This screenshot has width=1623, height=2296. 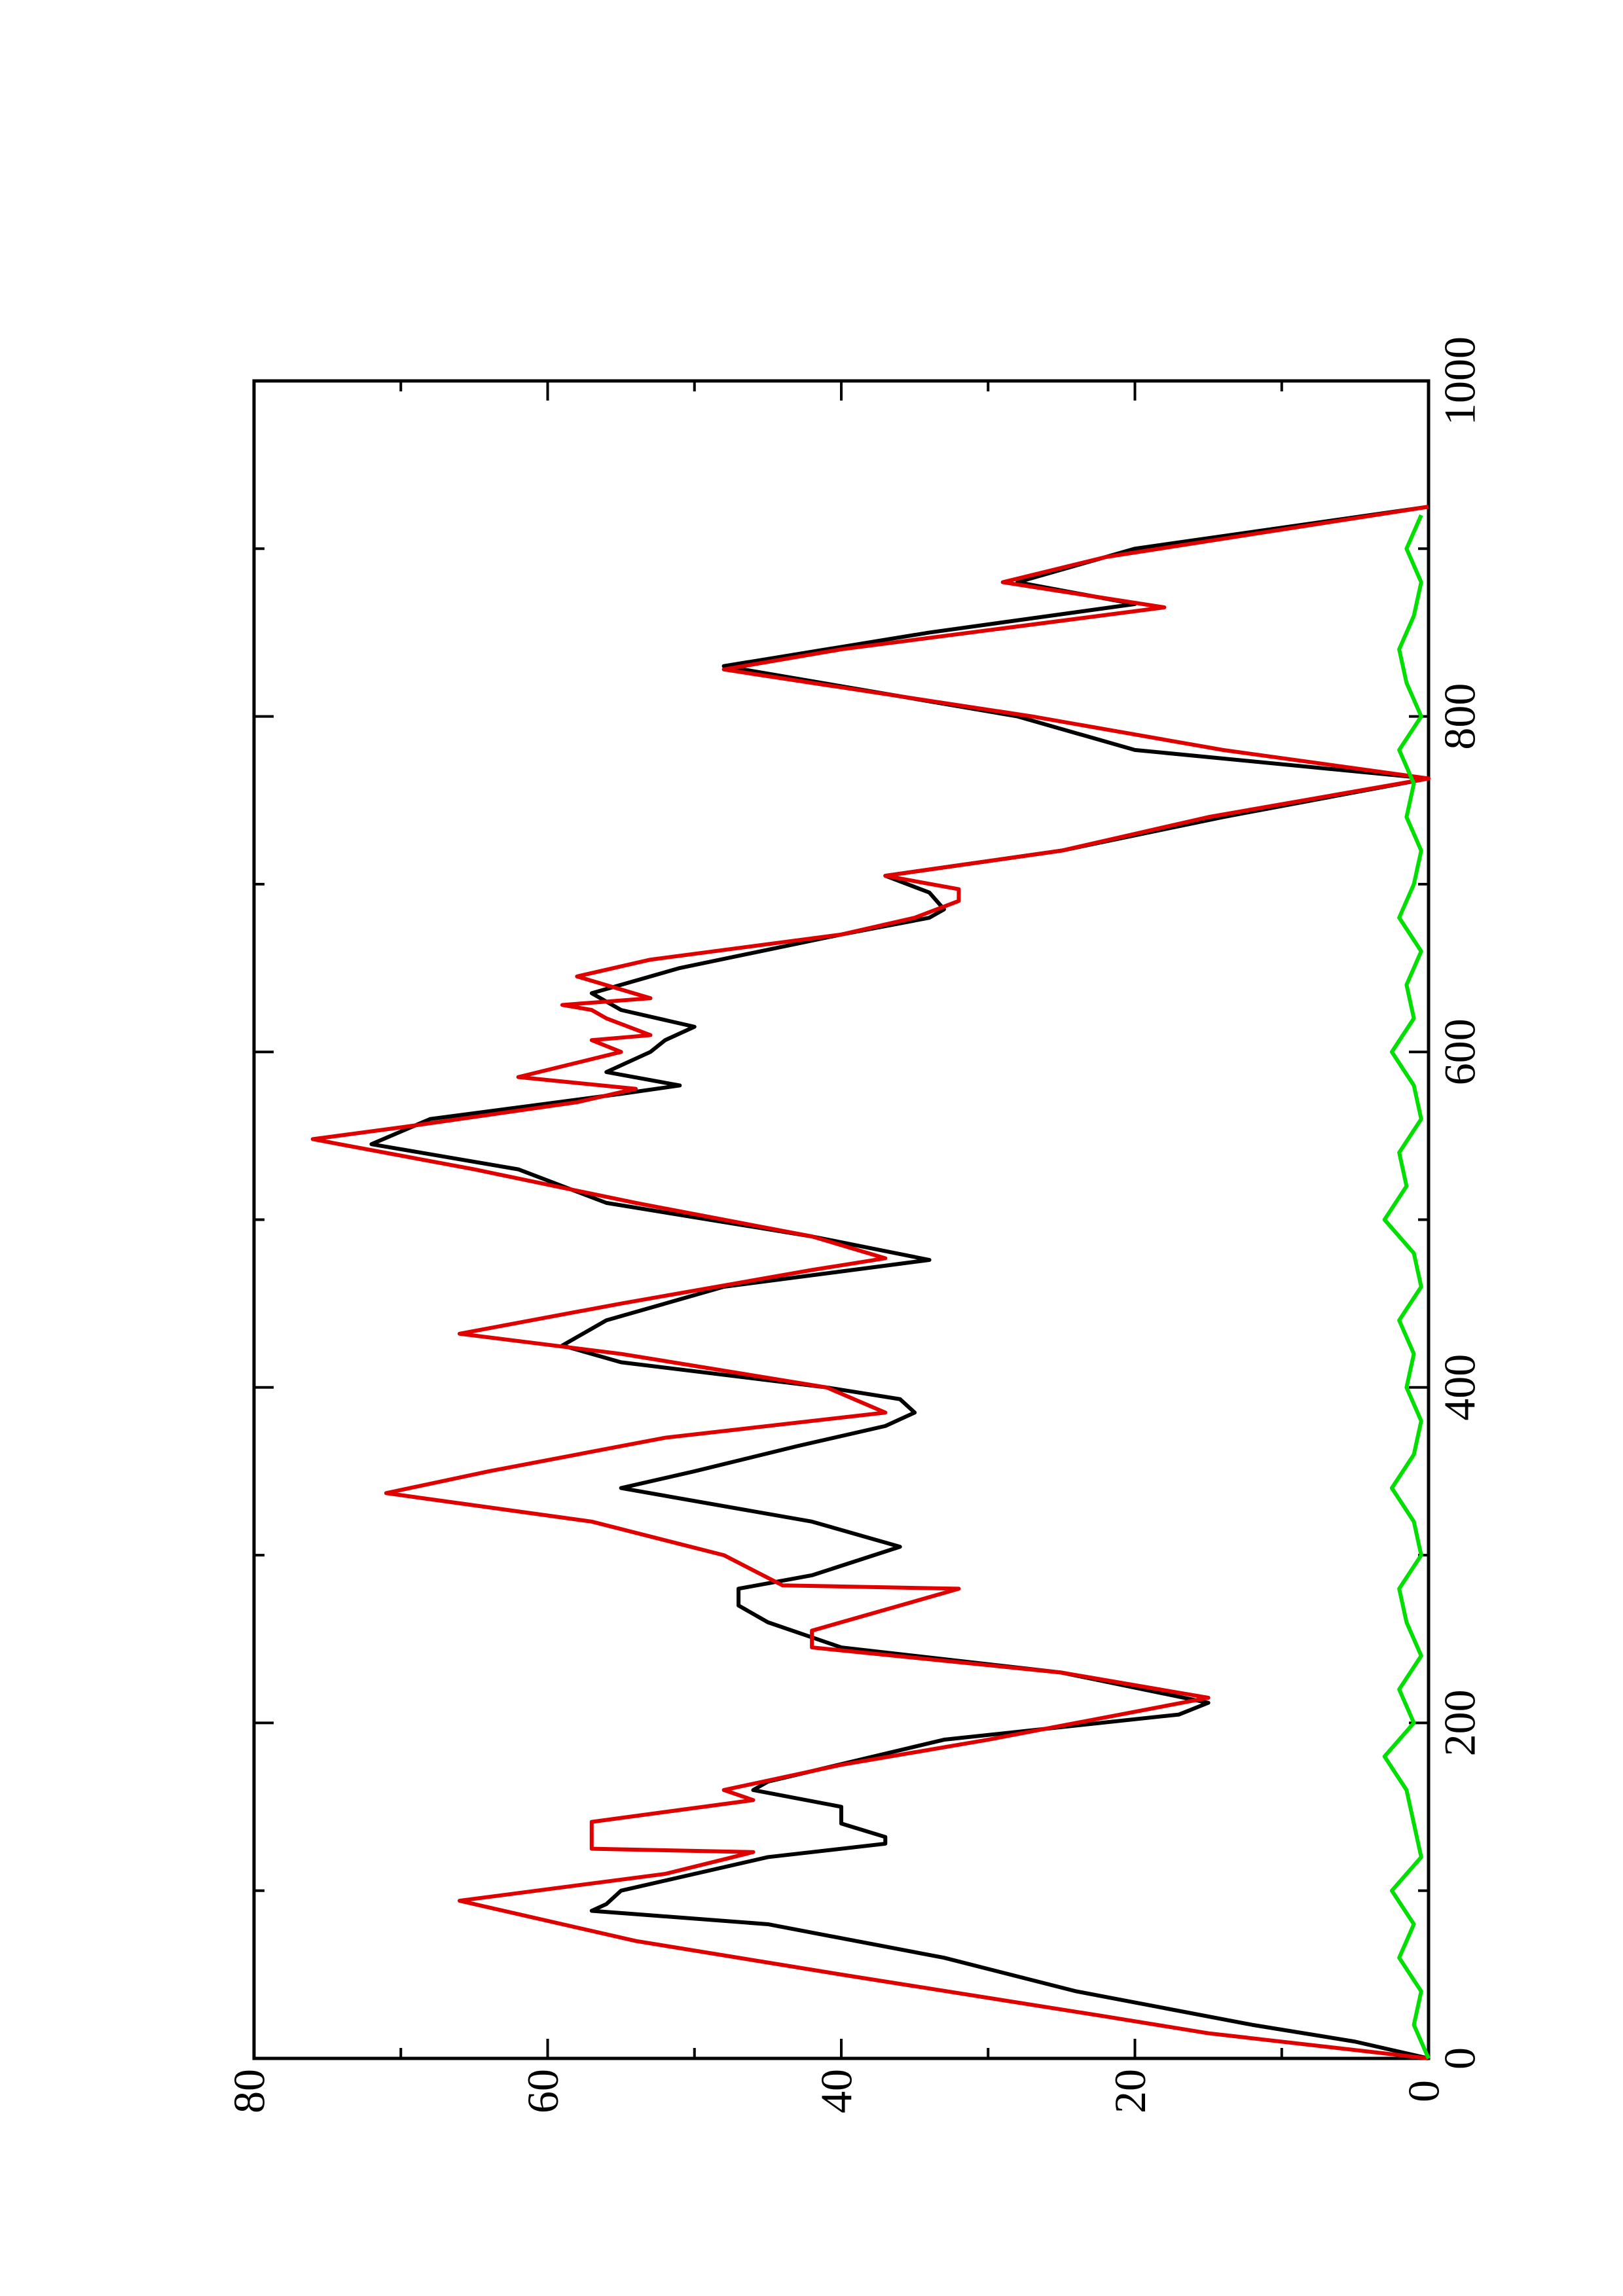 I want to click on y-tick-label: 60, so click(x=543, y=2091).